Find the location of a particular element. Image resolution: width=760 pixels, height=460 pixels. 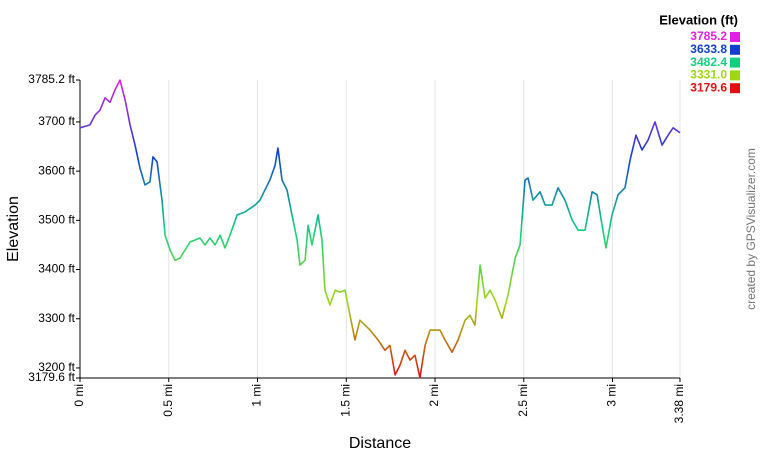

y-tick-label: 3300 ft is located at coordinates (56, 318).